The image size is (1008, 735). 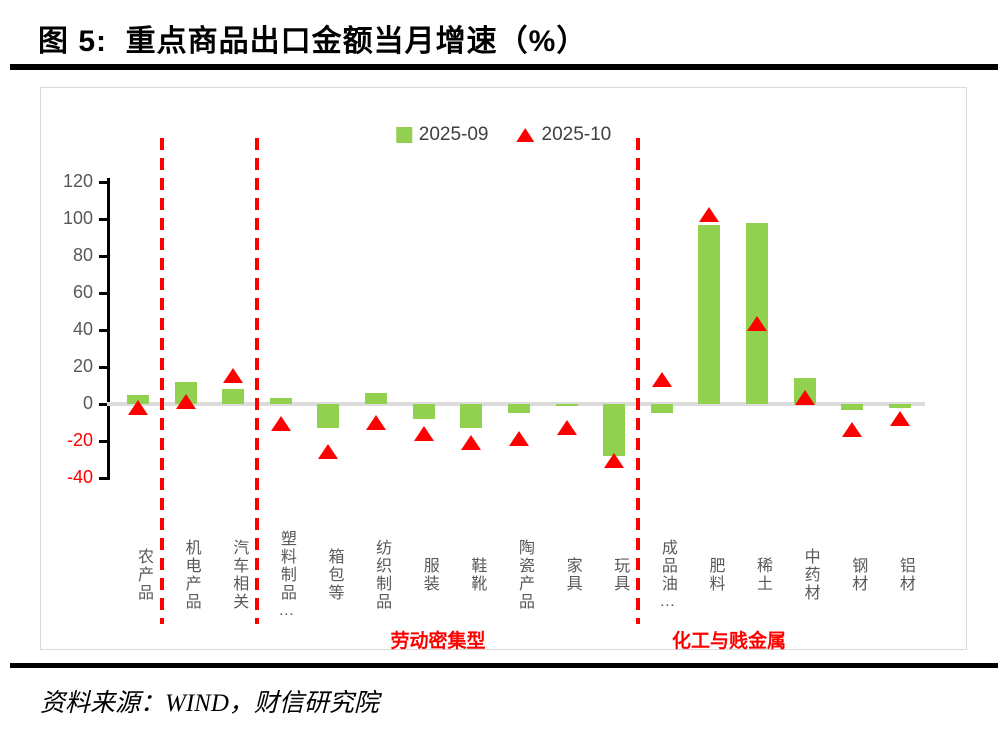 I want to click on category-label: 汽车相关, so click(x=239, y=575).